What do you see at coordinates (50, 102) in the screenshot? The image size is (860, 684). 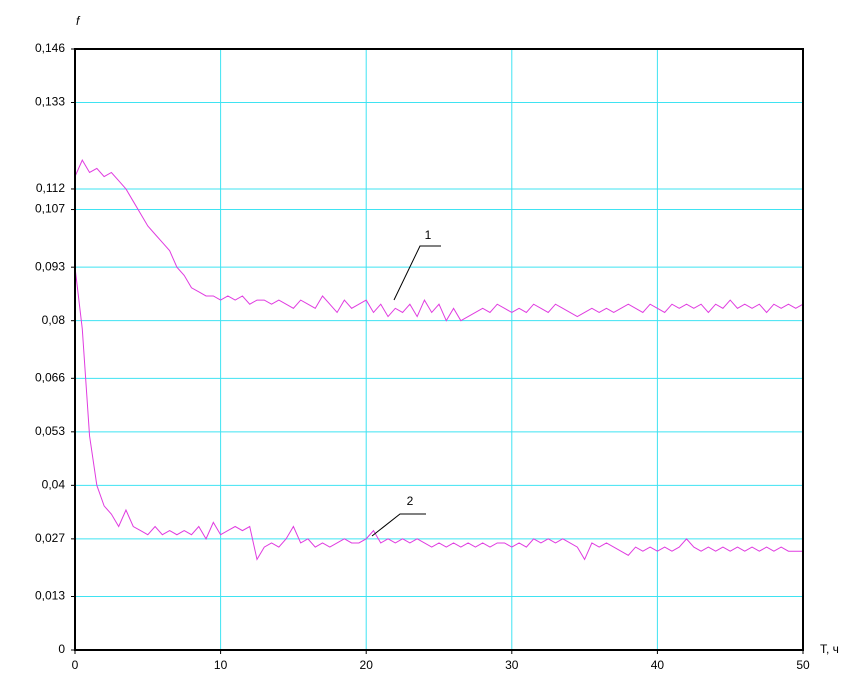 I see `y-tick-label: 0,133` at bounding box center [50, 102].